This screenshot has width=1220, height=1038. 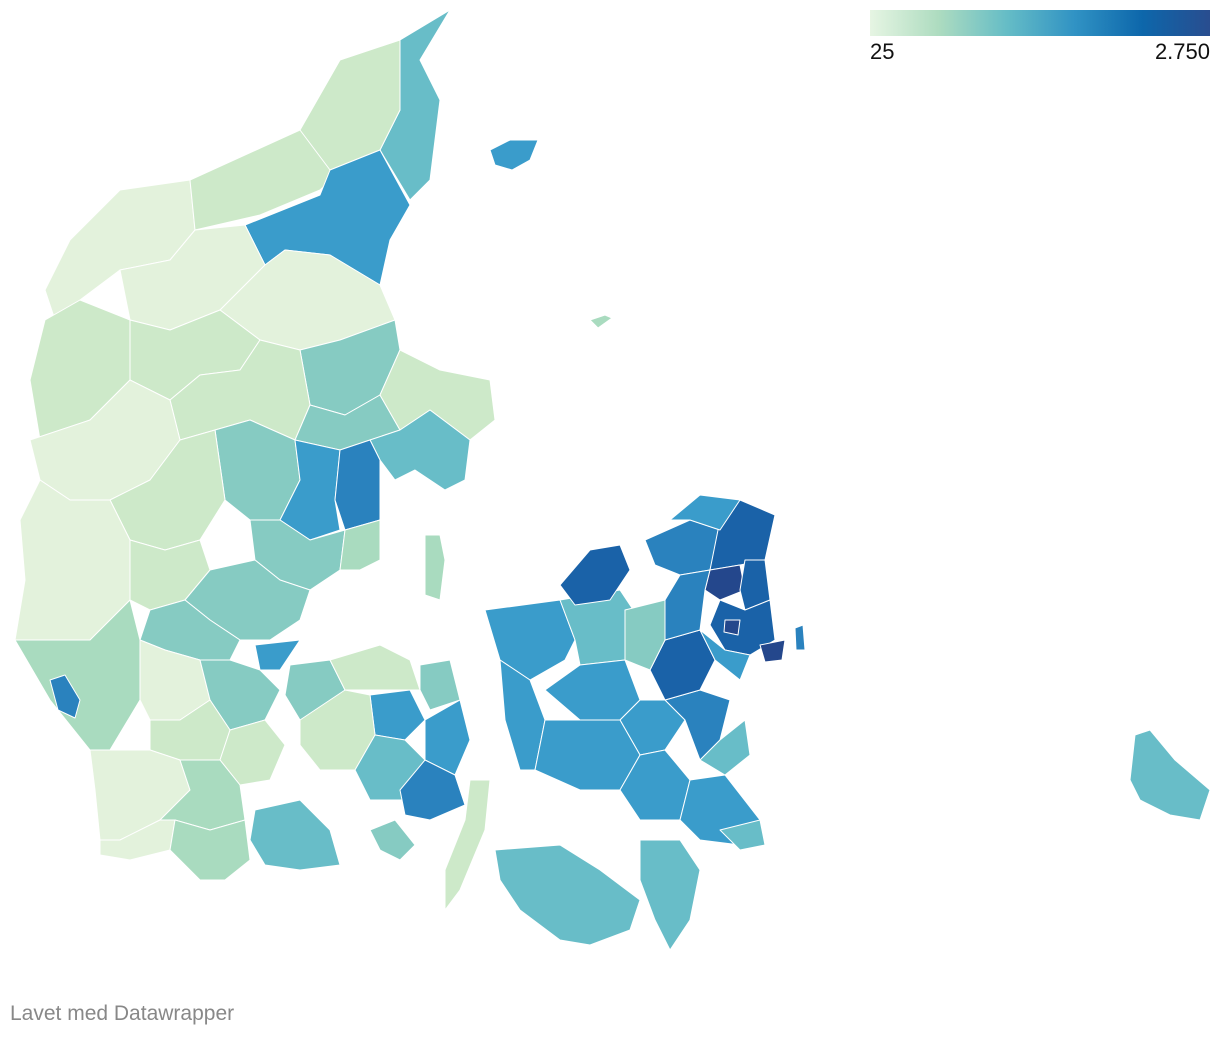 I want to click on region-lolland, so click(x=567, y=895).